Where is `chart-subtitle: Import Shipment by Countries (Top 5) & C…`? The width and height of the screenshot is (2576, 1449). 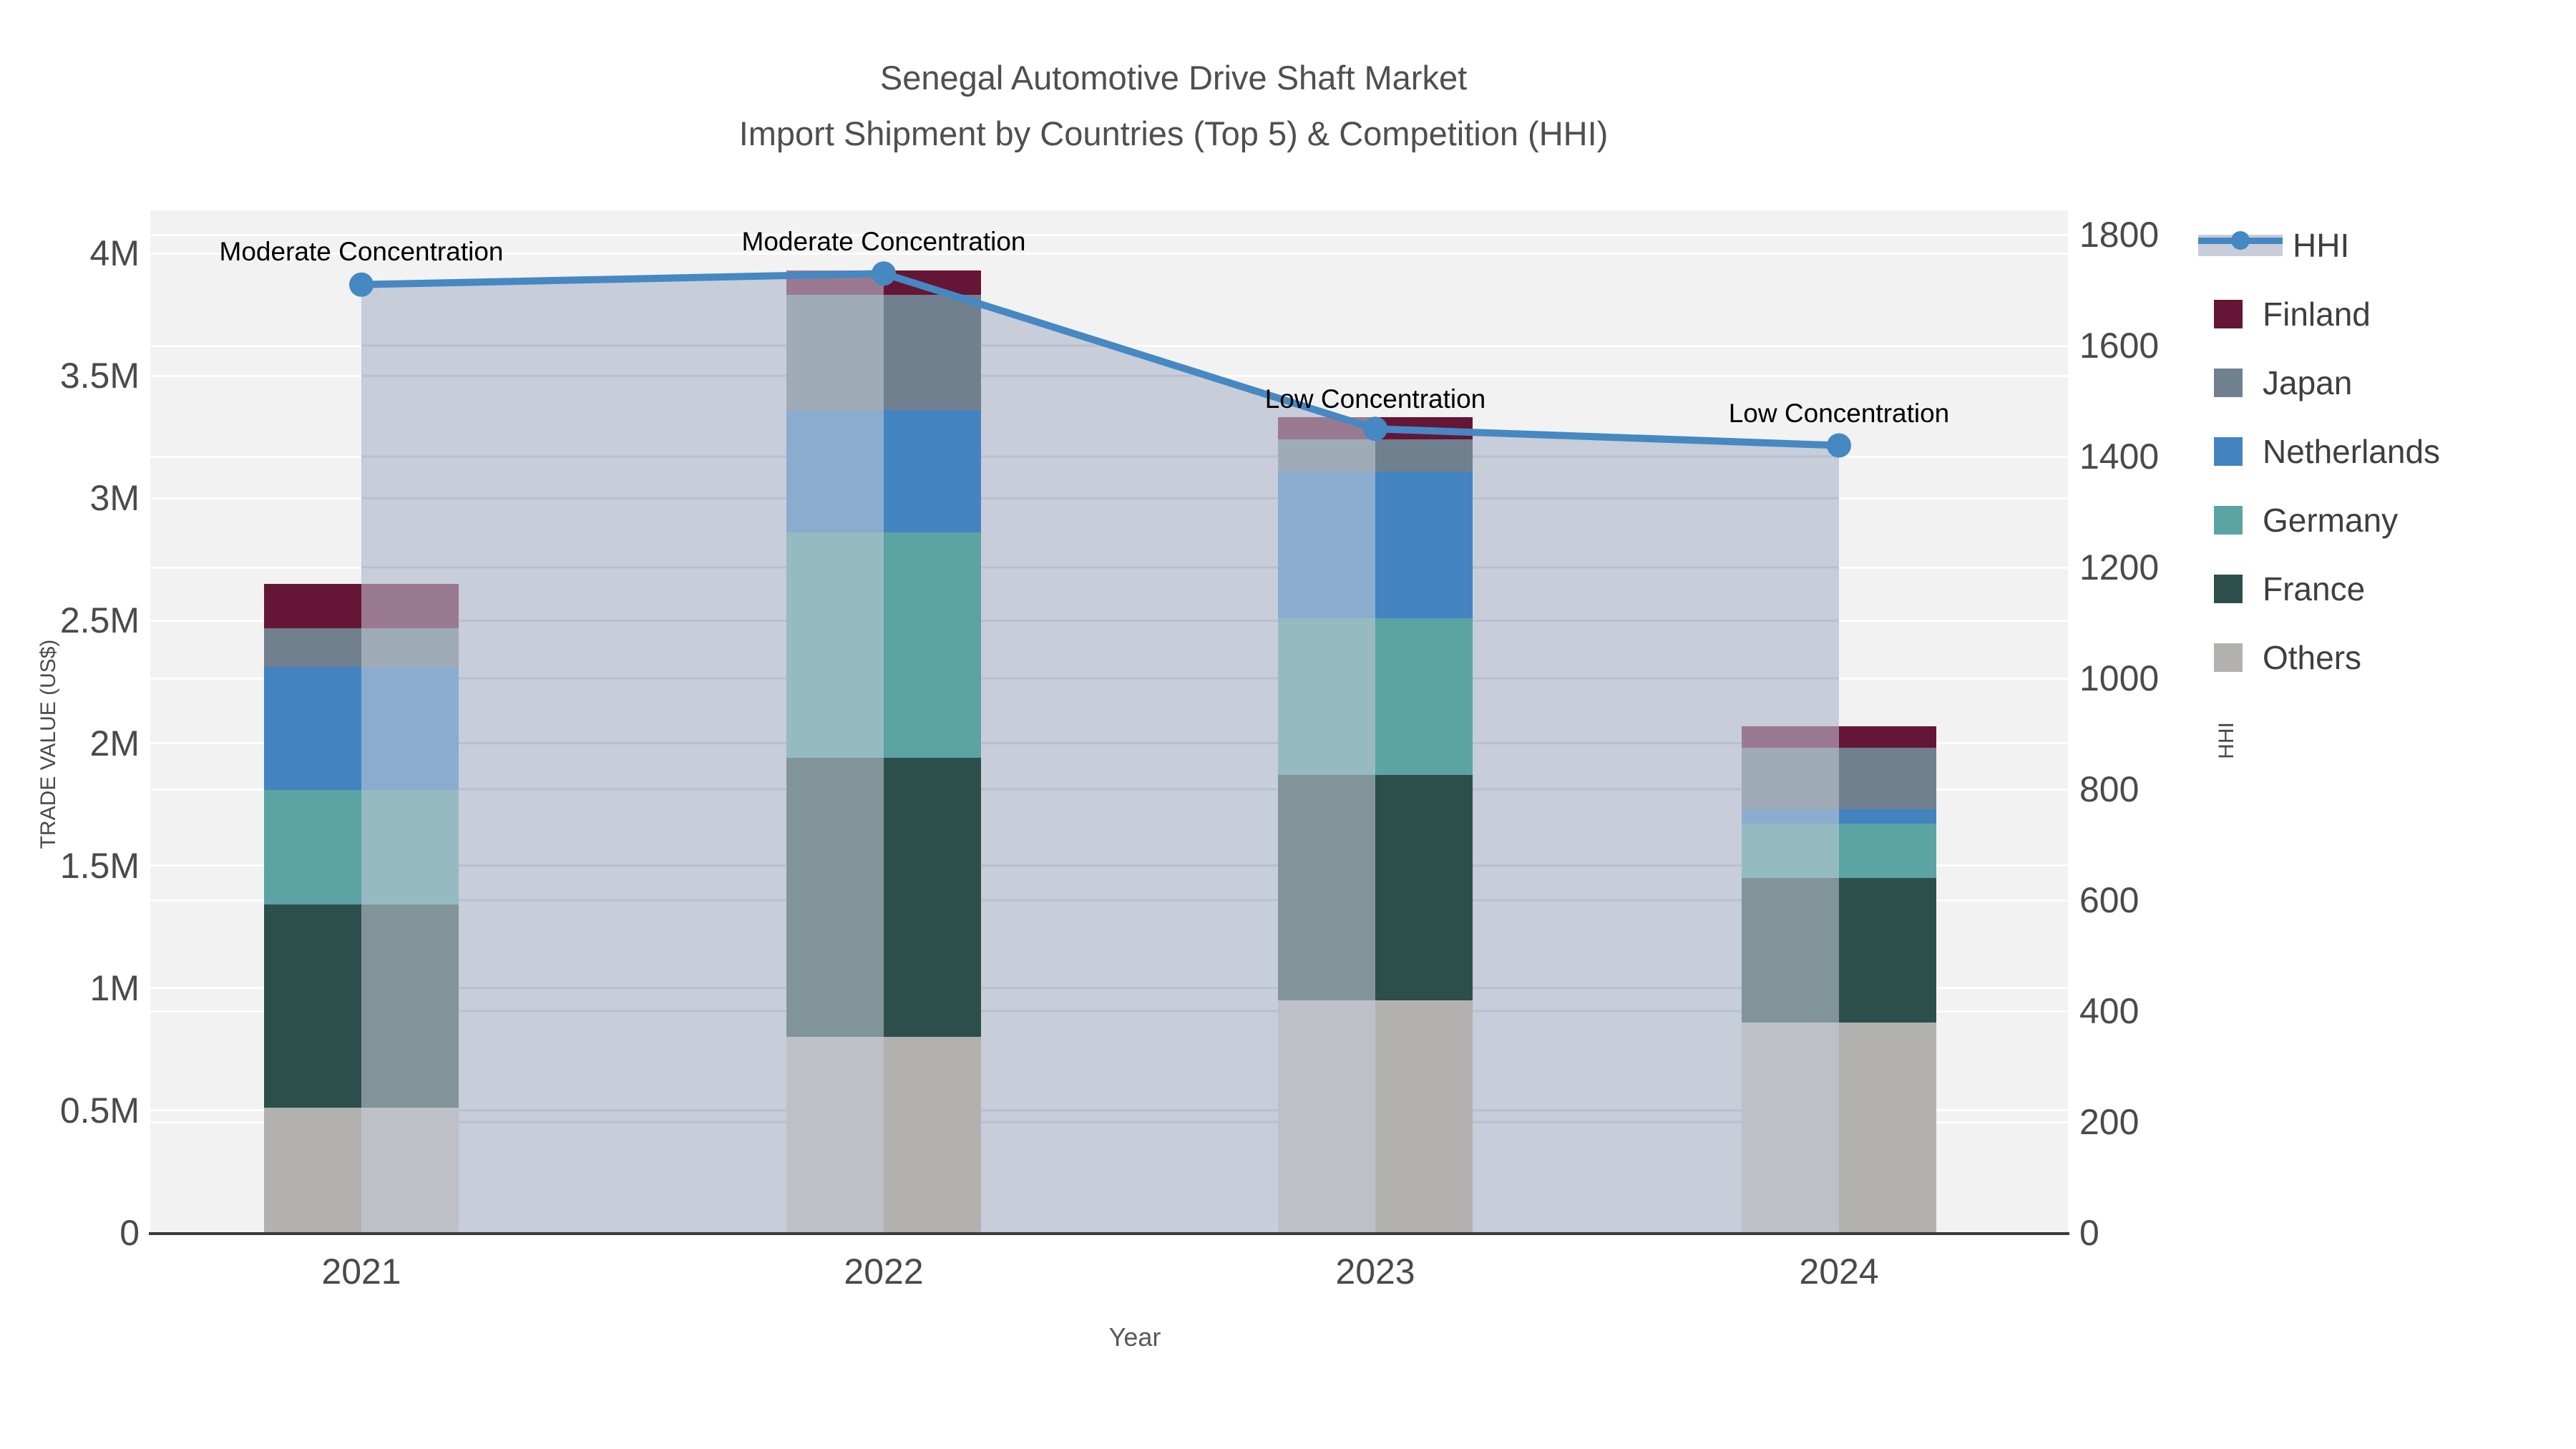
chart-subtitle: Import Shipment by Countries (Top 5) & C… is located at coordinates (1173, 133).